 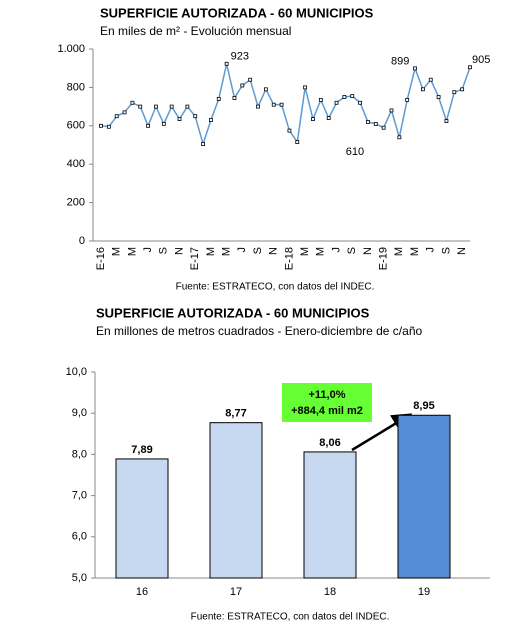 What do you see at coordinates (195, 31) in the screenshot?
I see `chart-subtitle: En miles de m² - Evolución mensual` at bounding box center [195, 31].